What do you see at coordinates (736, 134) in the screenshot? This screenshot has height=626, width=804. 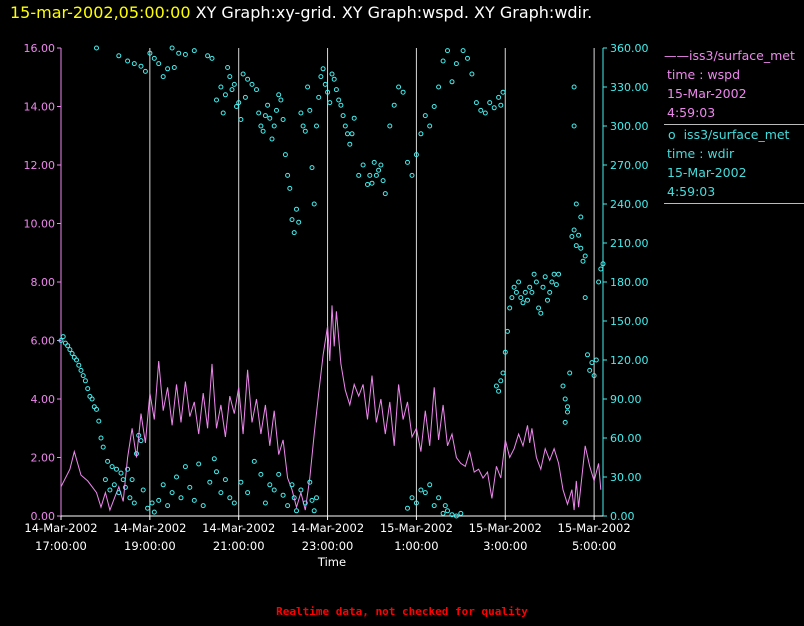 I see `legend-wdir-source: iss3/surface_met` at bounding box center [736, 134].